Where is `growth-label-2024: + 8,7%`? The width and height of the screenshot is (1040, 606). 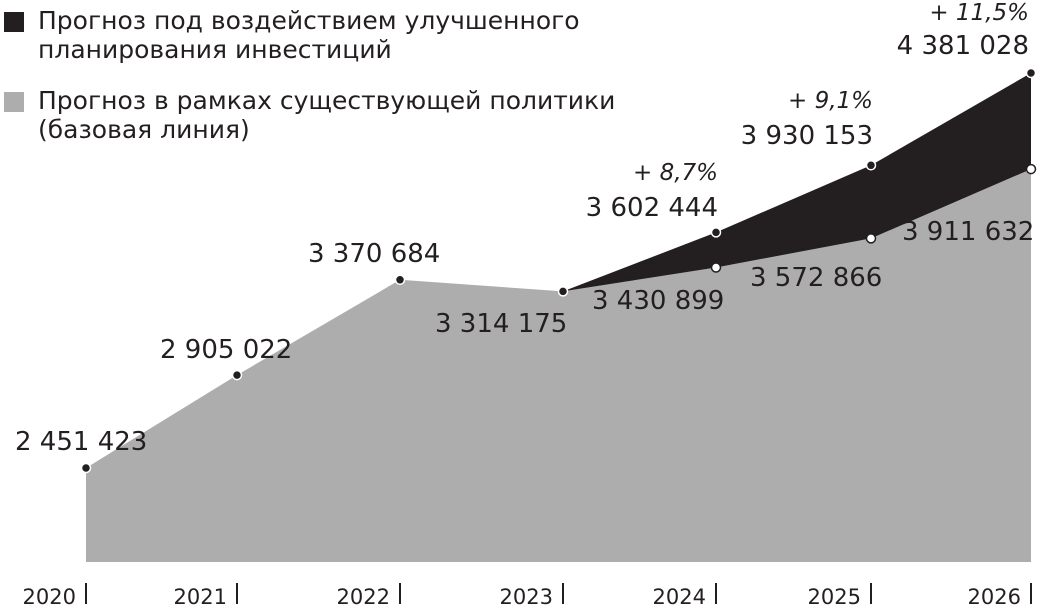
growth-label-2024: + 8,7% is located at coordinates (675, 173).